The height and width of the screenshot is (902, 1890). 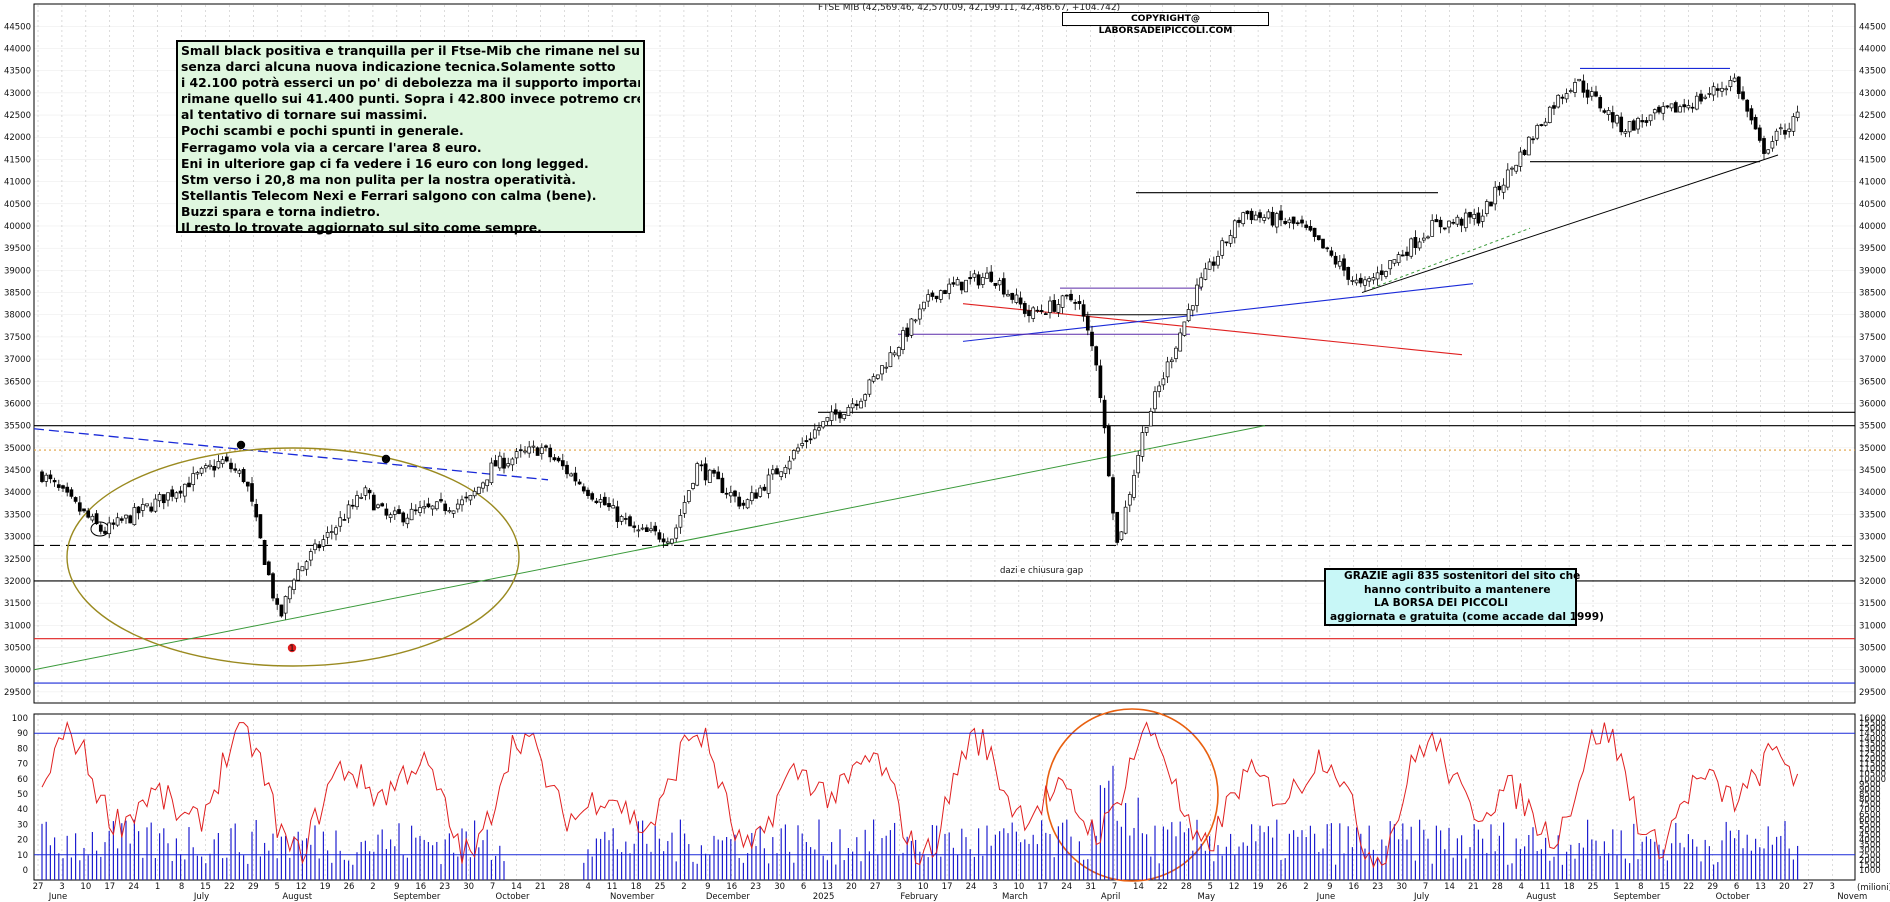 I want to click on date-tick-label: 26, so click(x=1282, y=887).